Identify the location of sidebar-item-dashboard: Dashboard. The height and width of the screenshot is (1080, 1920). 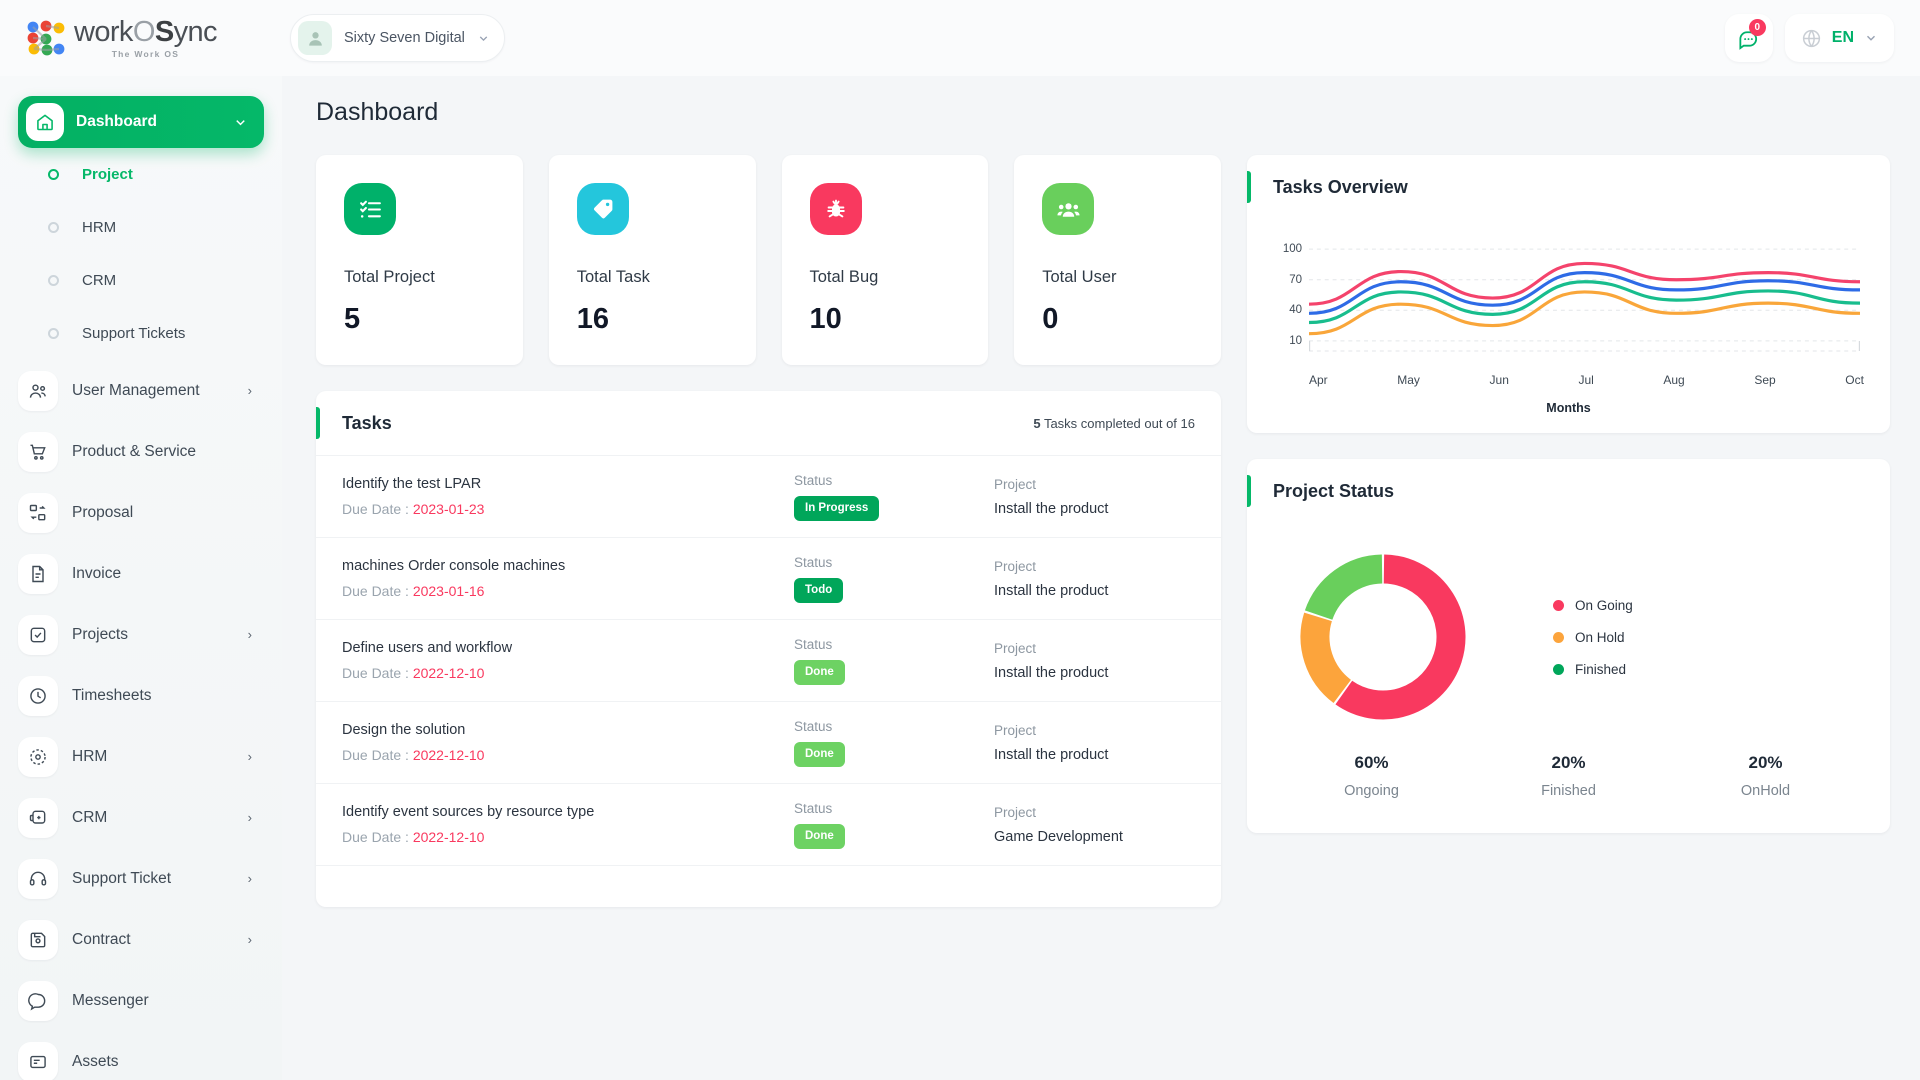
(141, 122).